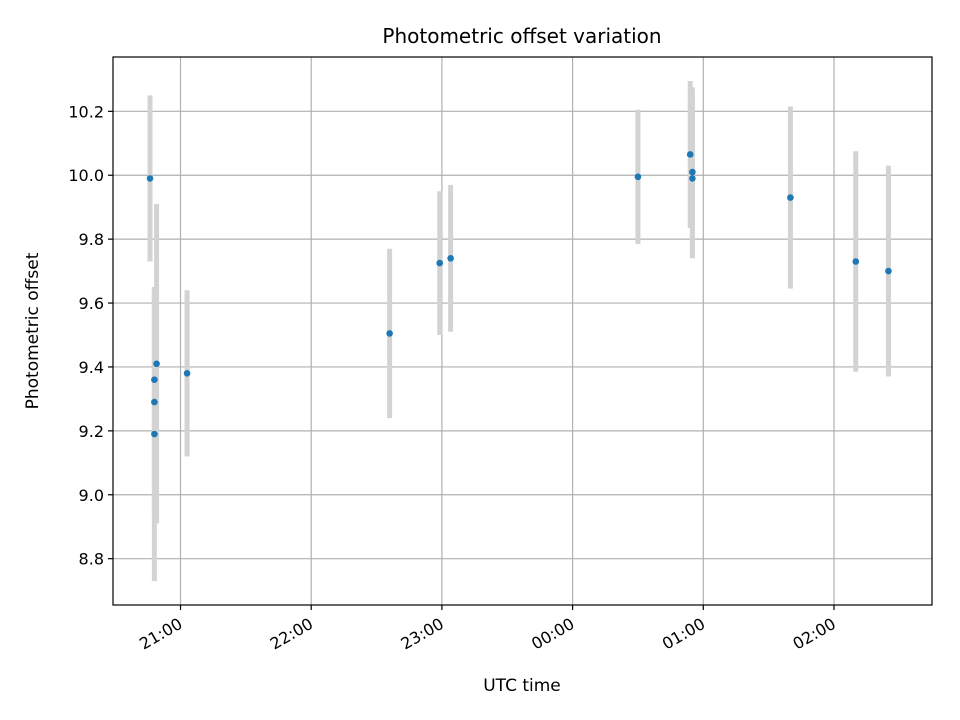 This screenshot has height=720, width=960. Describe the element at coordinates (291, 634) in the screenshot. I see `x-tick-label: 22:00` at that location.